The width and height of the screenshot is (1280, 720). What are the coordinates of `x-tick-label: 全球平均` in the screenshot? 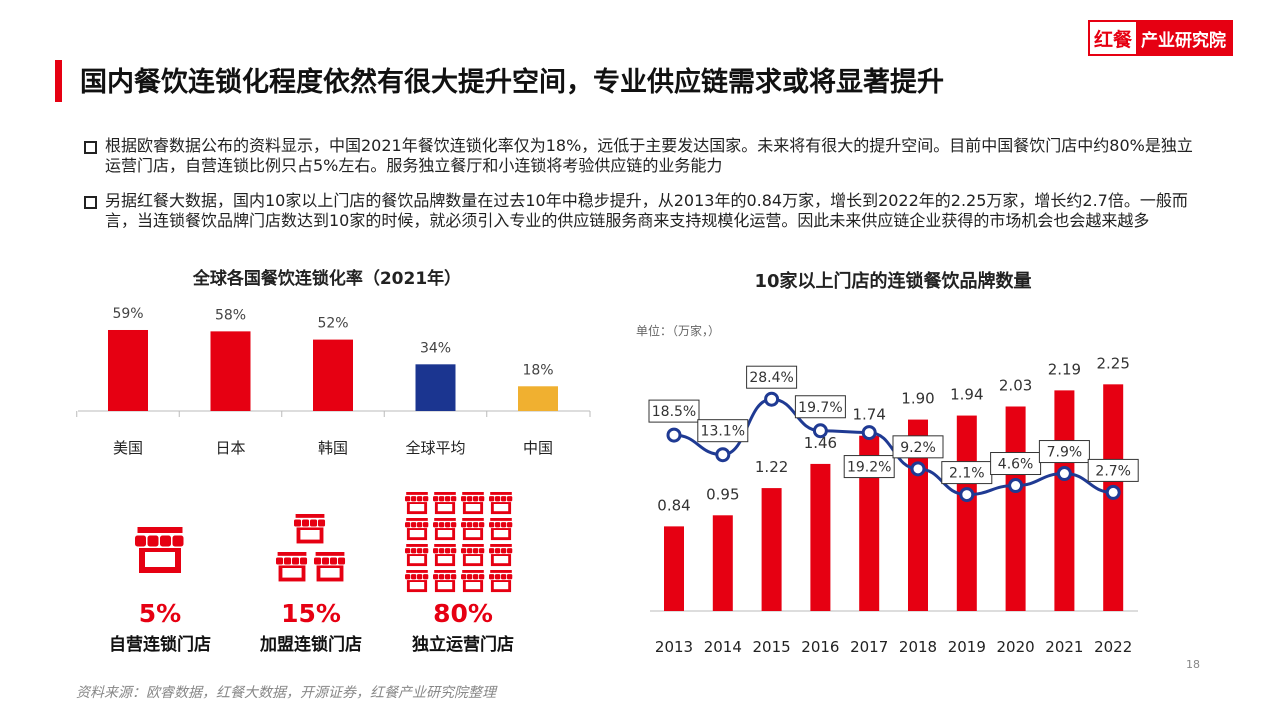 It's located at (435, 448).